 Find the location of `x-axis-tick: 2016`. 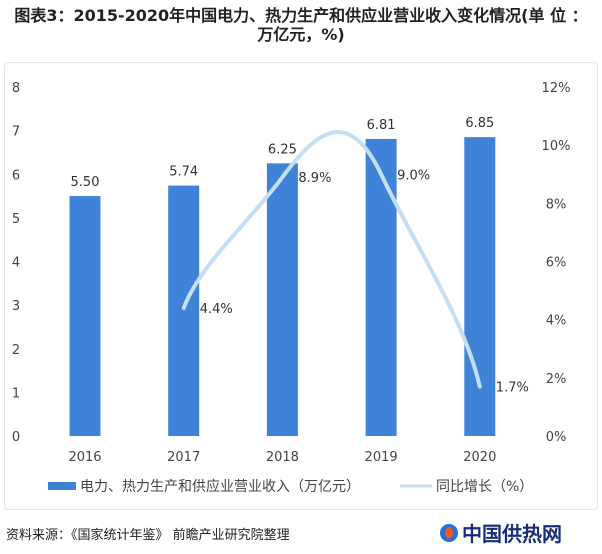

x-axis-tick: 2016 is located at coordinates (84, 457).